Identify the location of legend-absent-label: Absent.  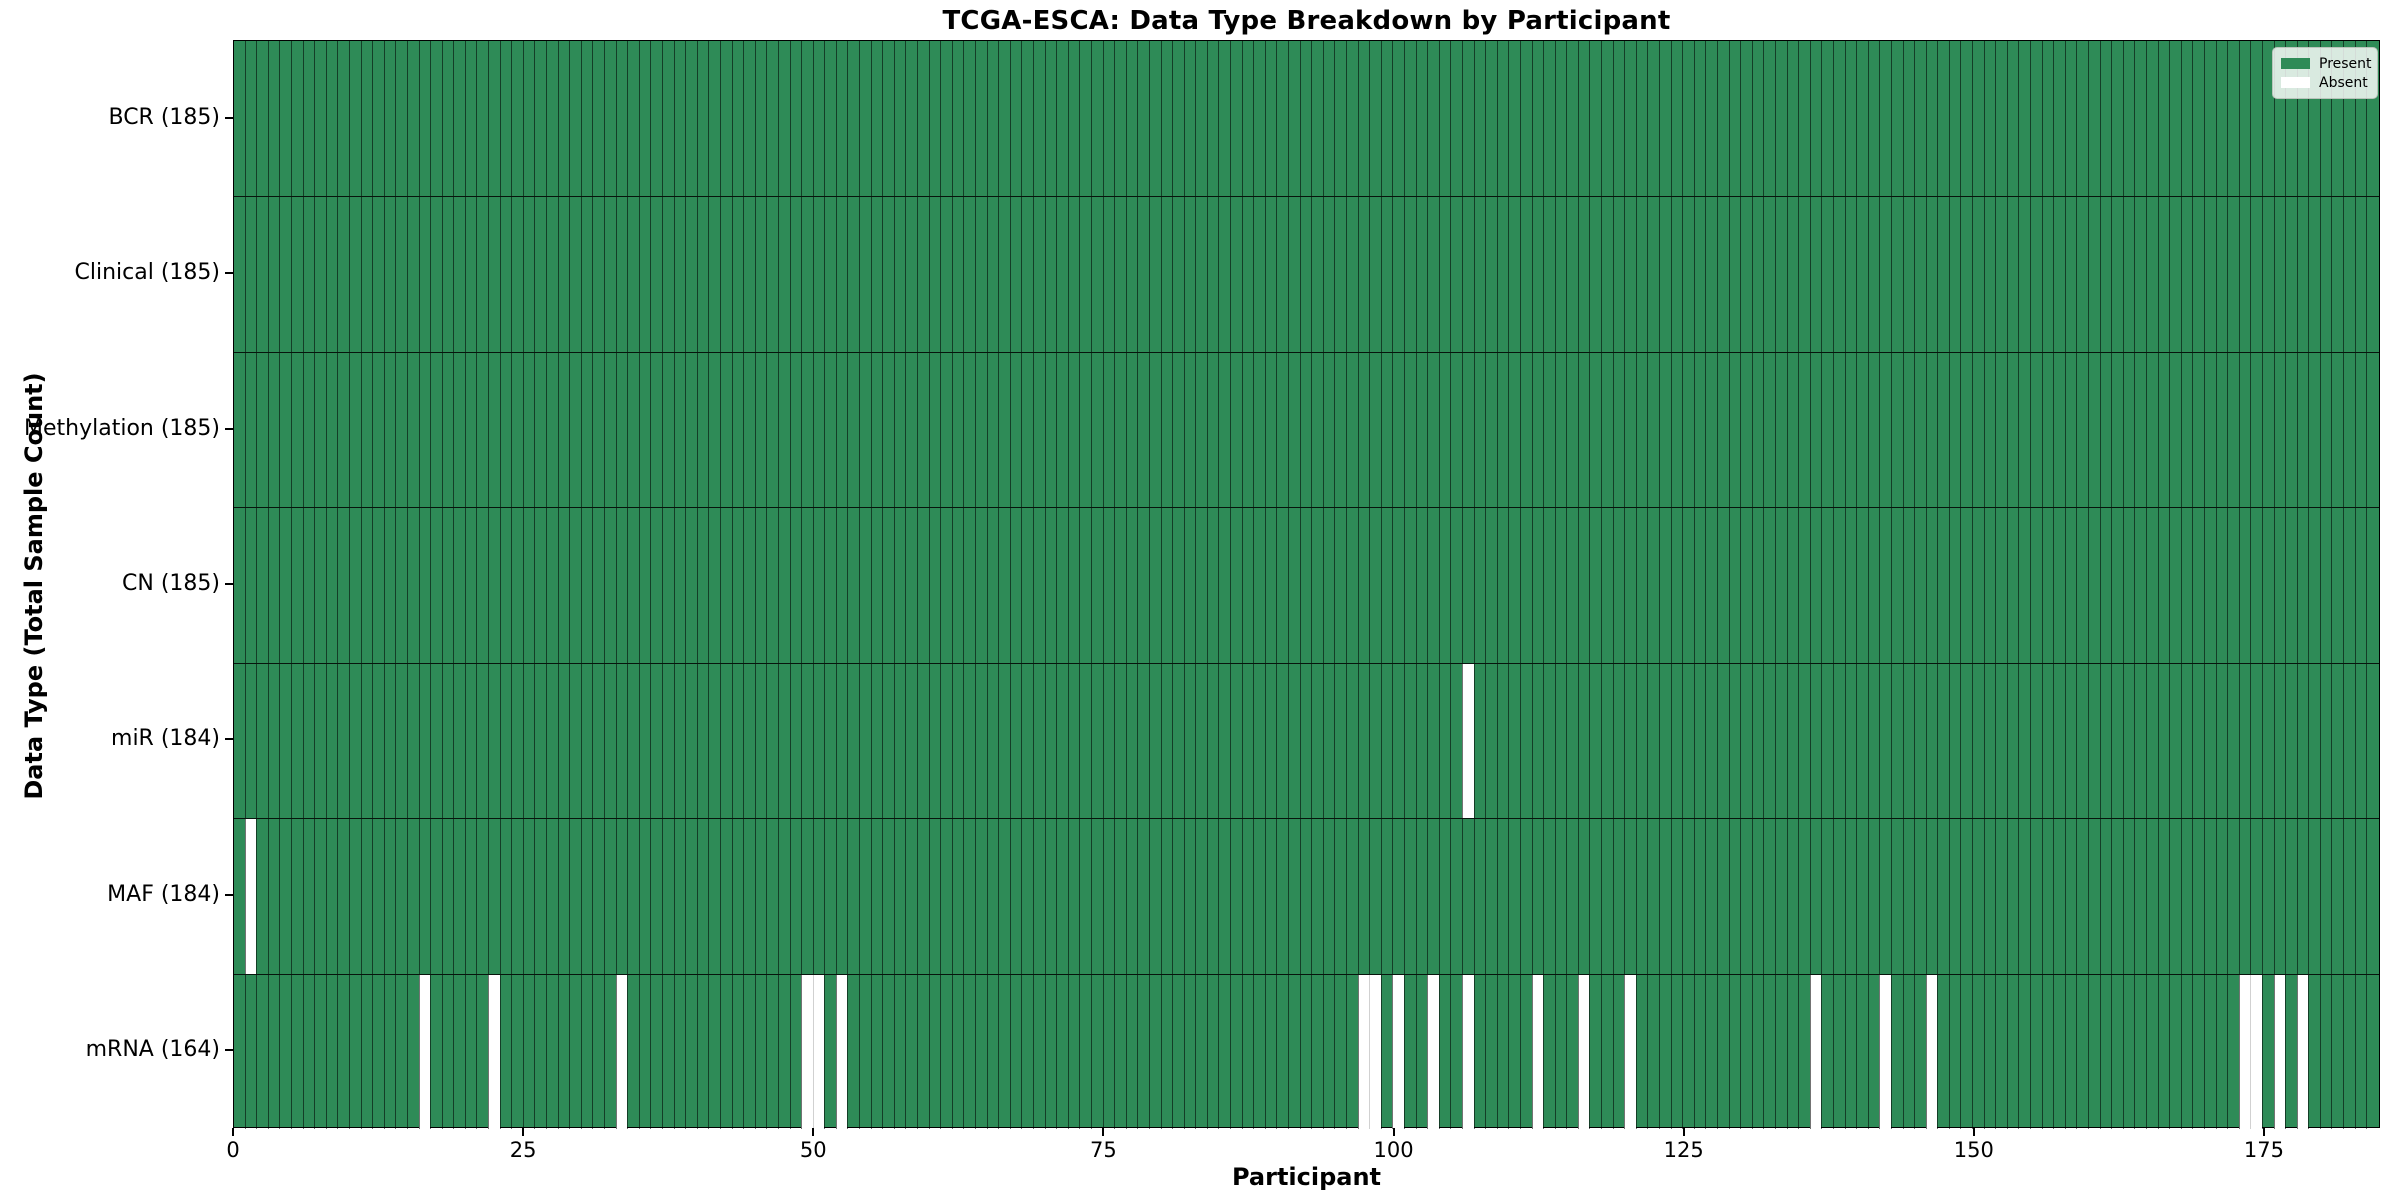
(2343, 82).